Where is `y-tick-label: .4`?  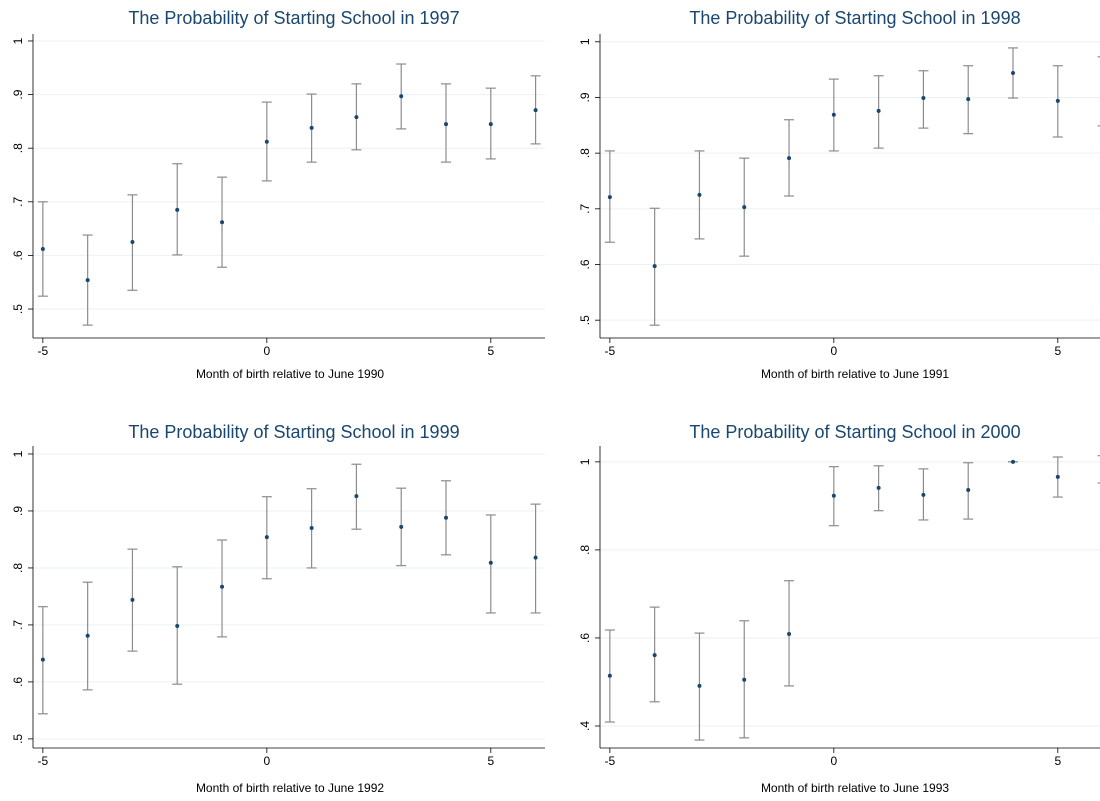
y-tick-label: .4 is located at coordinates (585, 726).